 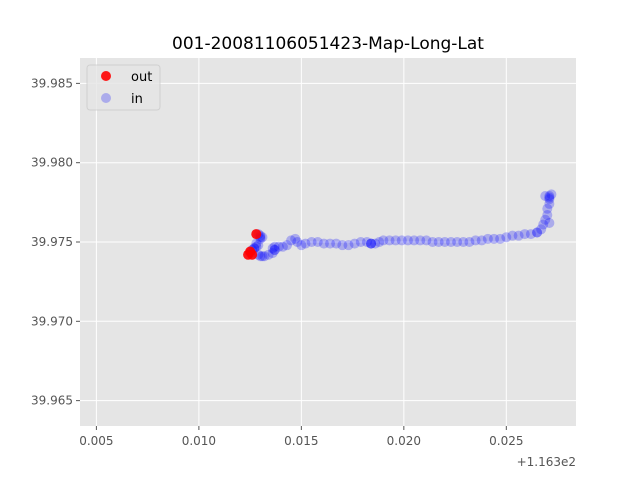 I want to click on data-points, so click(x=400, y=225).